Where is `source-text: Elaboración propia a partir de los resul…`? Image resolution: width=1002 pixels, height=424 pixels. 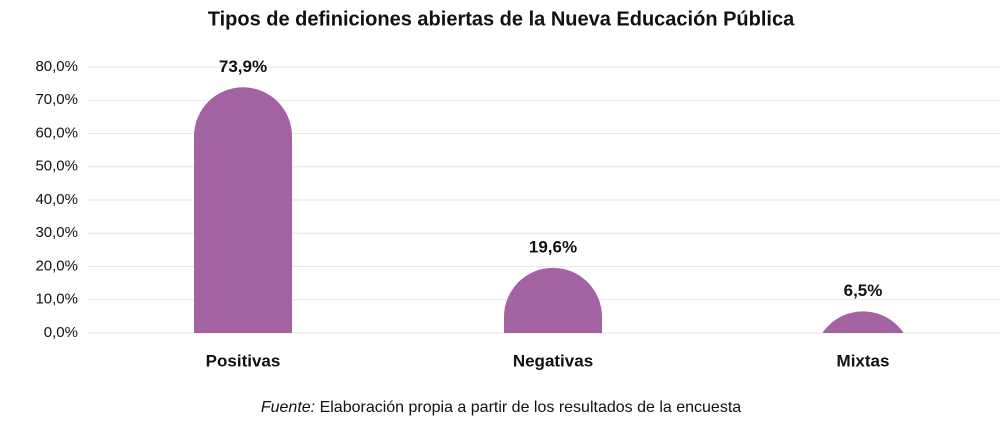
source-text: Elaboración propia a partir de los resul… is located at coordinates (531, 407).